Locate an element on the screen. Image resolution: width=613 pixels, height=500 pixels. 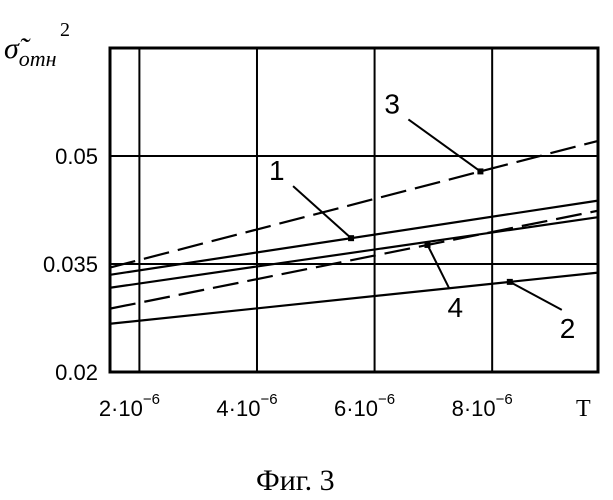
curve-label-1: 1 is located at coordinates (277, 170).